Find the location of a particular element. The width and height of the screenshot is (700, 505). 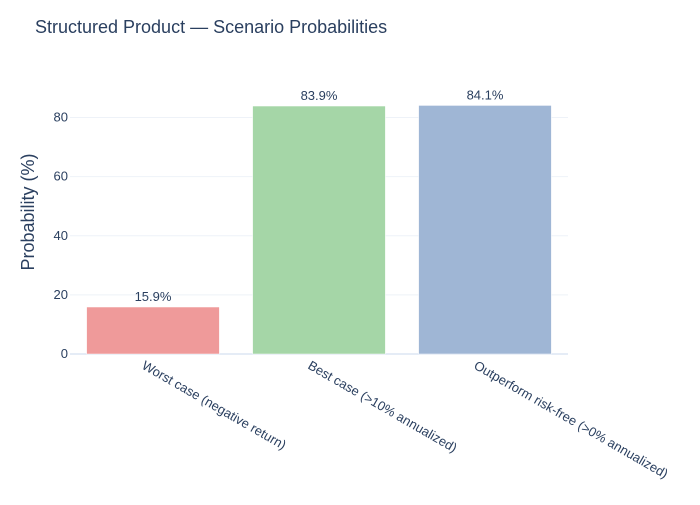

y-tick-label: 60 is located at coordinates (61, 176).